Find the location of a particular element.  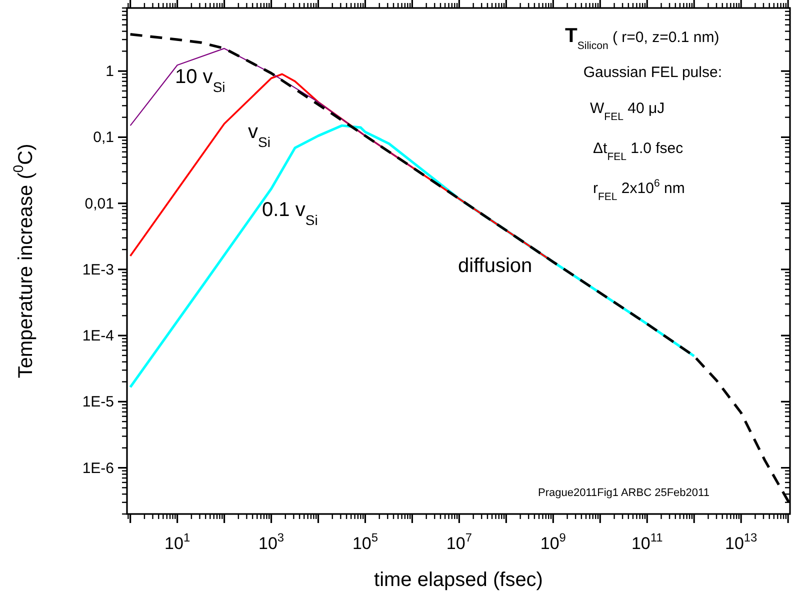

x-tick-label: 10$^{13}$ is located at coordinates (741, 541).